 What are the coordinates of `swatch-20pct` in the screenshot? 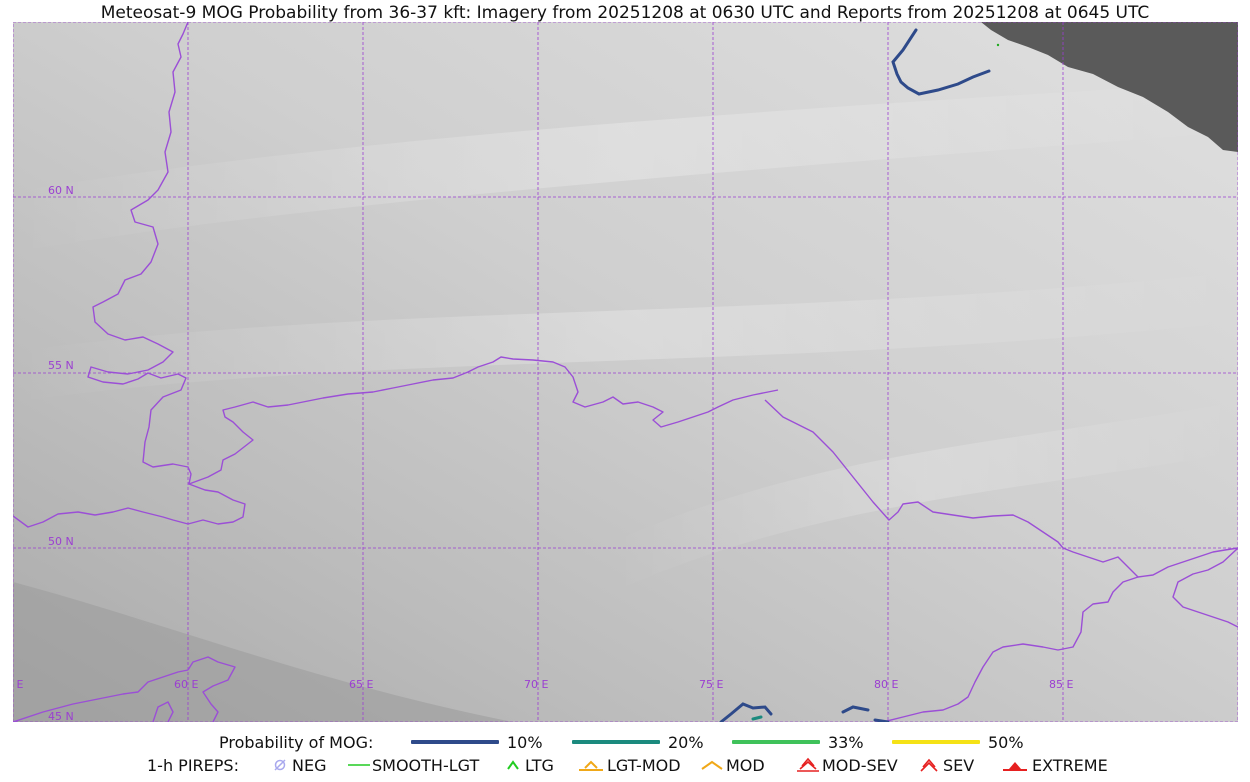 It's located at (616, 742).